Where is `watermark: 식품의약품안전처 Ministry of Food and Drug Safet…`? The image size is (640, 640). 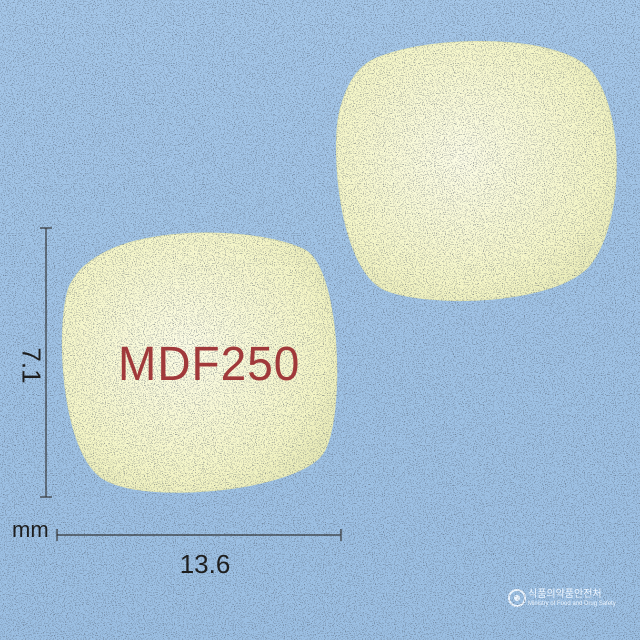 watermark: 식품의약품안전처 Ministry of Food and Drug Safet… is located at coordinates (566, 600).